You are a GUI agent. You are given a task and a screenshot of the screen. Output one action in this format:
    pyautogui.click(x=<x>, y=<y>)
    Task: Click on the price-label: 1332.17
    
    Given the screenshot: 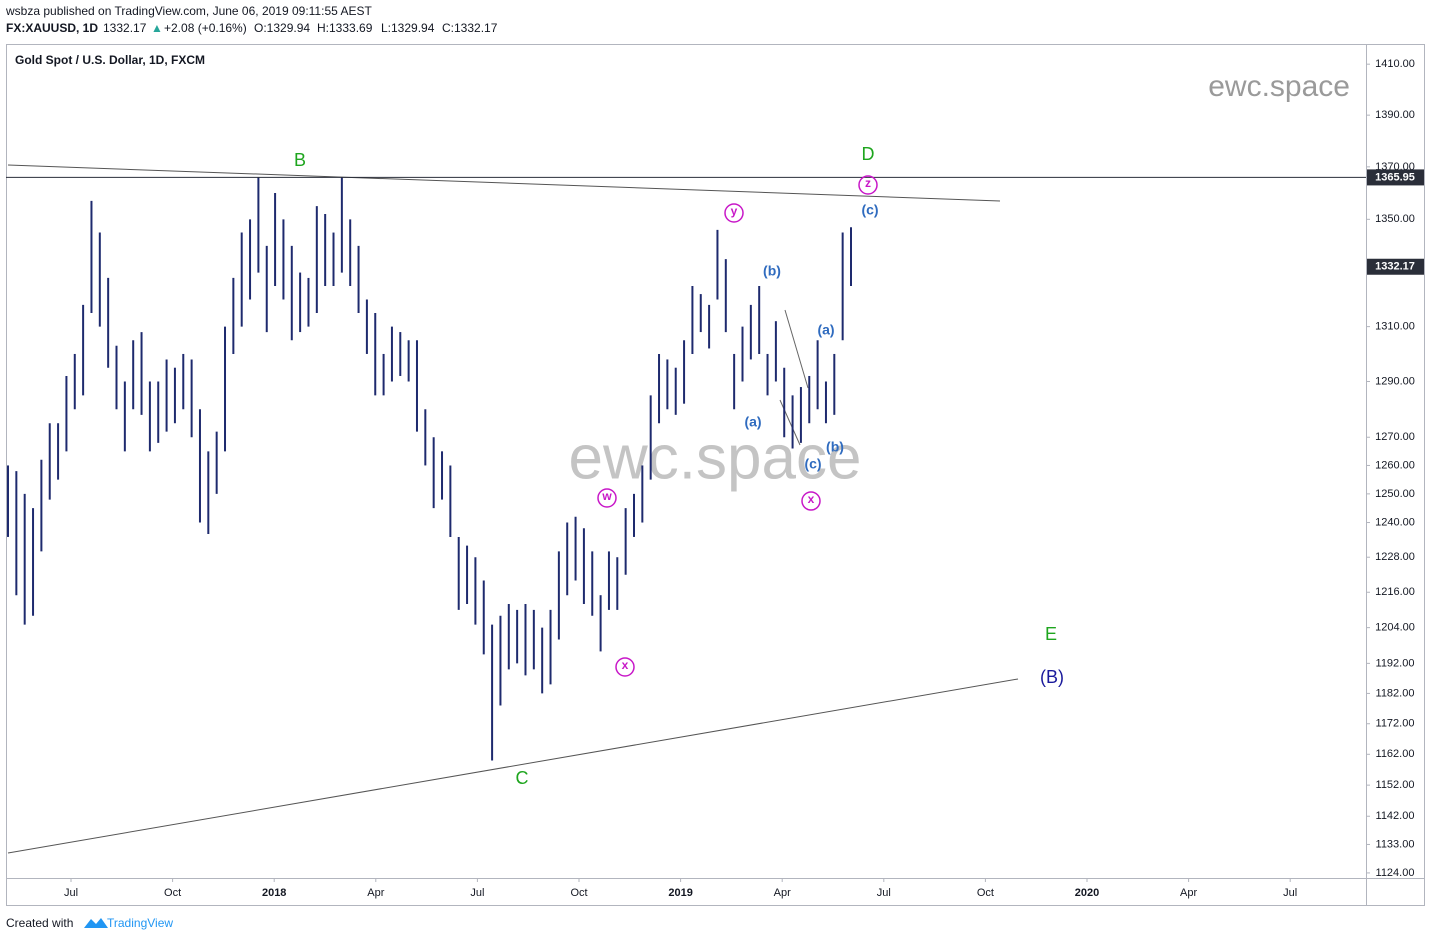 What is the action you would take?
    pyautogui.click(x=1395, y=267)
    